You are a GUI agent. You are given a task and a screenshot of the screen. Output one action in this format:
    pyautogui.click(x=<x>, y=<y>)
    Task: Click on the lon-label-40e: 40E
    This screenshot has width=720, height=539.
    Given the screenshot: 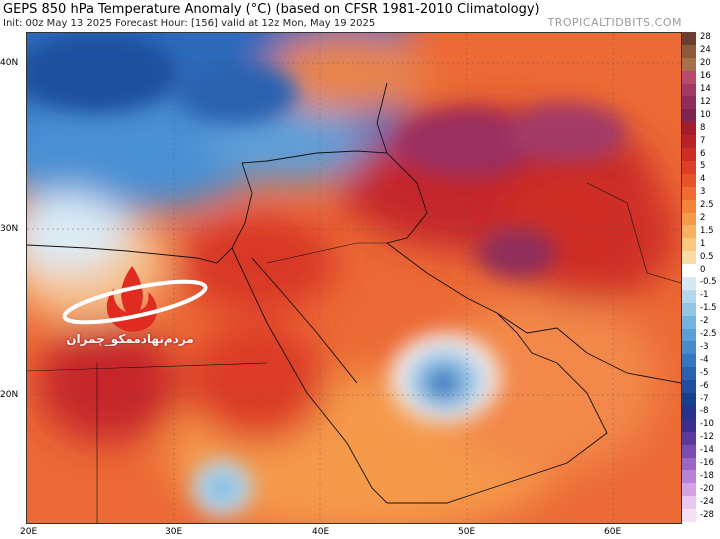 What is the action you would take?
    pyautogui.click(x=321, y=532)
    